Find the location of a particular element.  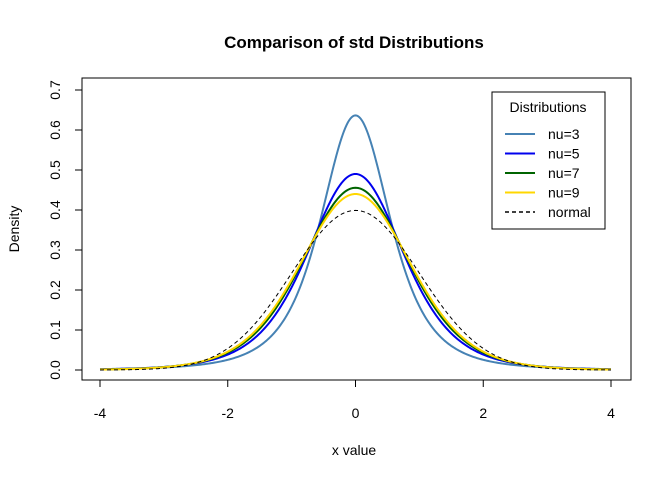

y-tick-label: 0.4 is located at coordinates (55, 210).